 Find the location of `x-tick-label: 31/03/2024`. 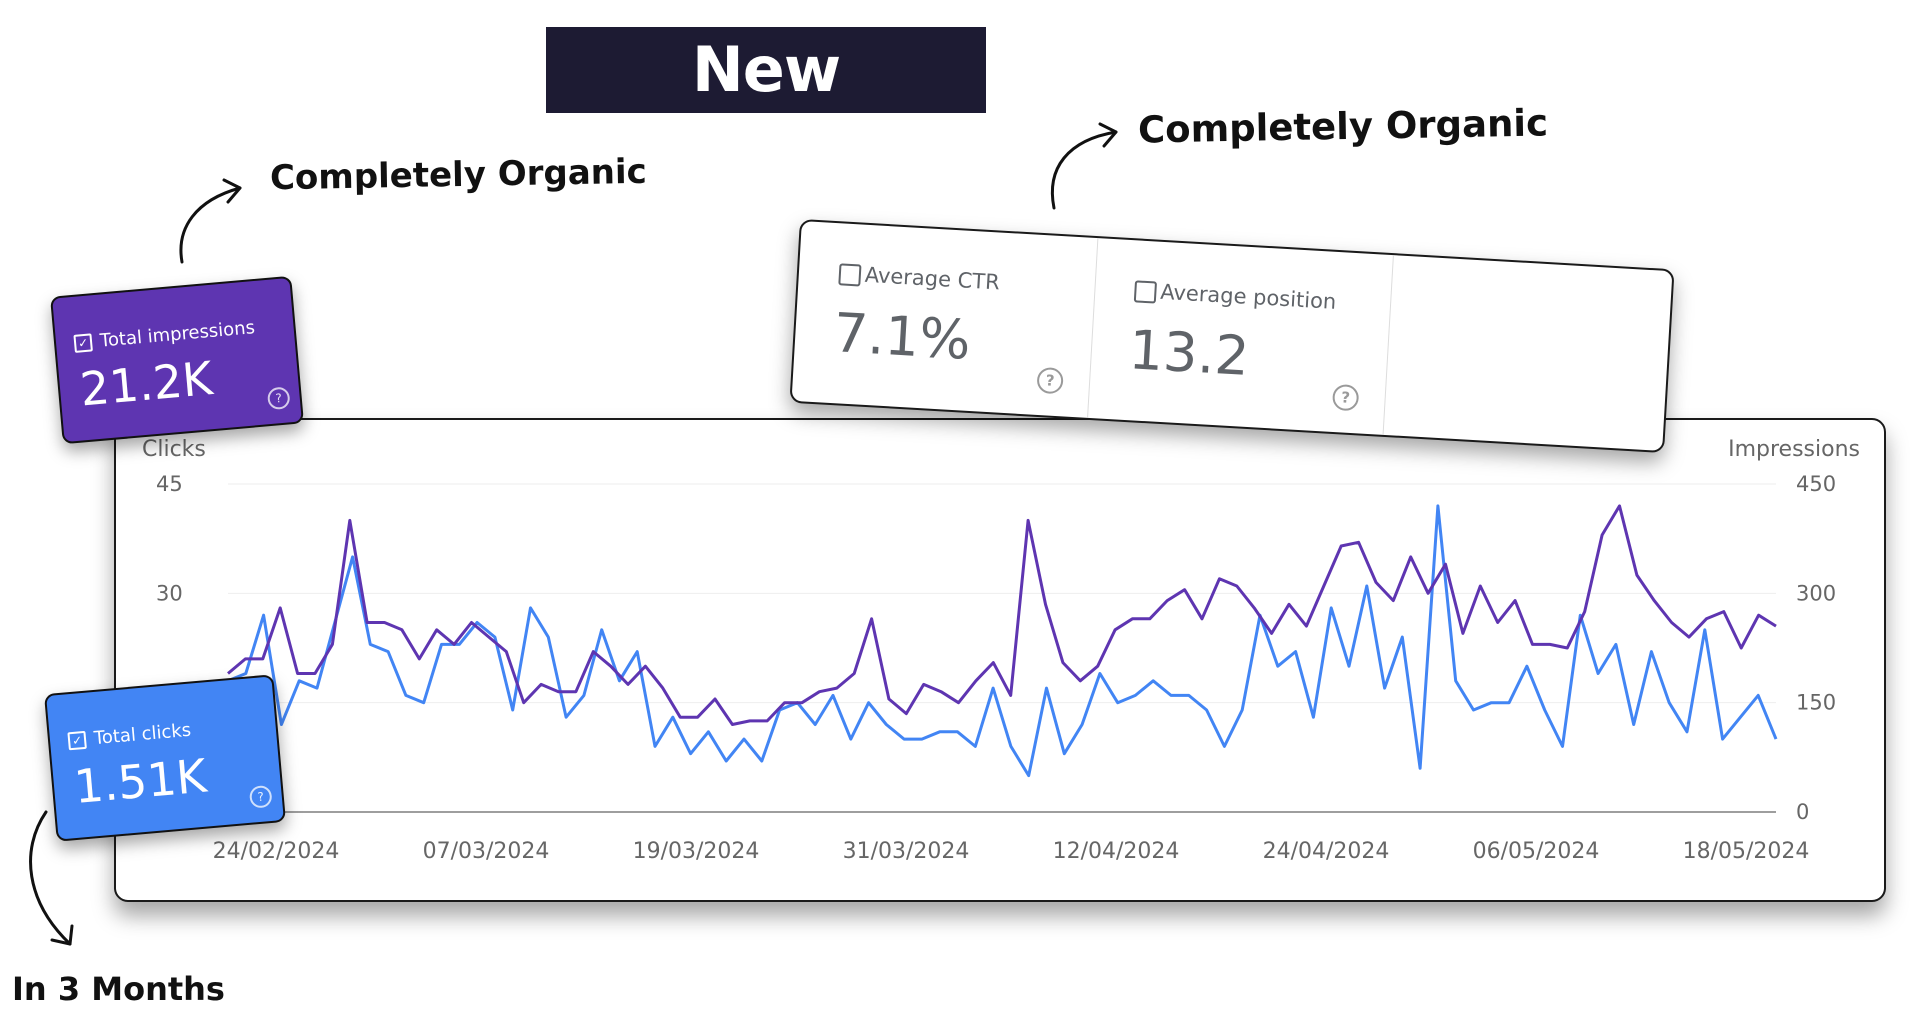

x-tick-label: 31/03/2024 is located at coordinates (906, 851).